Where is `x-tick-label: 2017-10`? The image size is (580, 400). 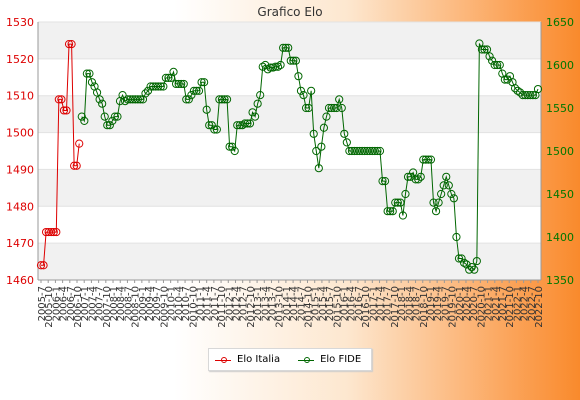 x-tick-label: 2017-10 is located at coordinates (395, 307).